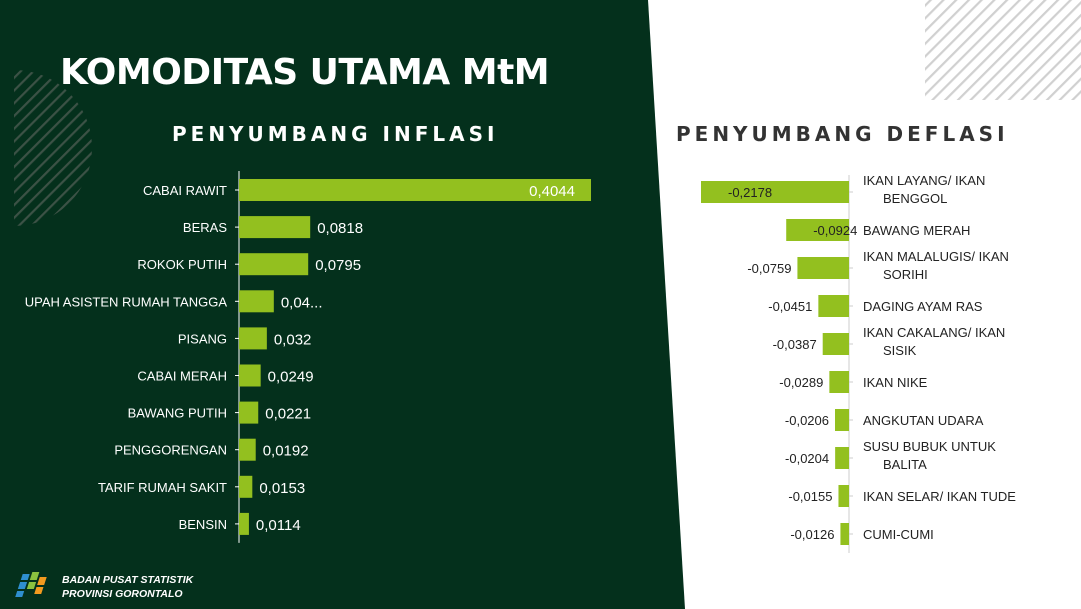 Image resolution: width=1081 pixels, height=609 pixels. I want to click on deflasi-value-label: -0,0289, so click(801, 382).